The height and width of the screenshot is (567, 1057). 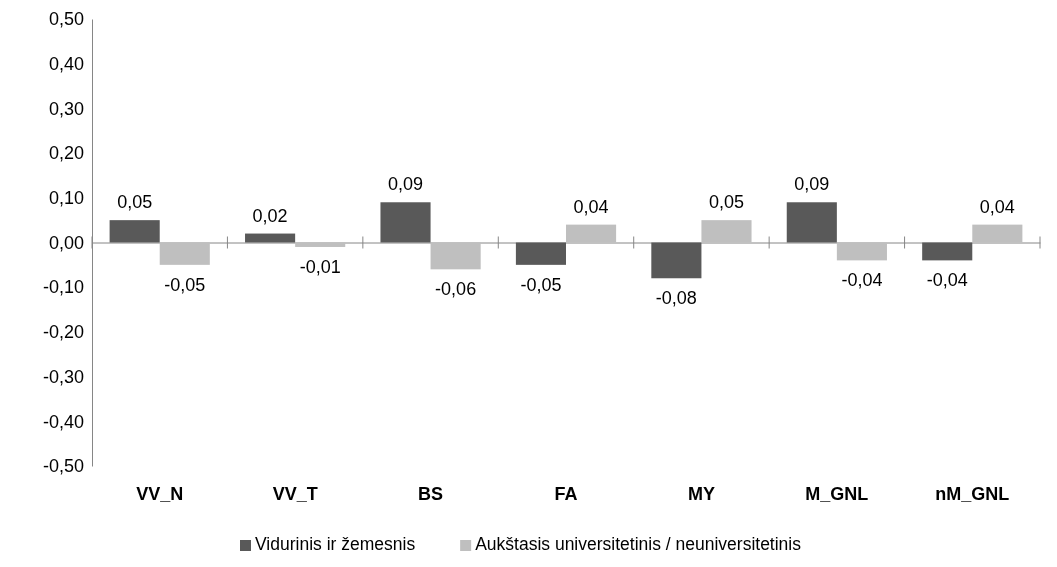 I want to click on data-label: -0,08, so click(x=676, y=298).